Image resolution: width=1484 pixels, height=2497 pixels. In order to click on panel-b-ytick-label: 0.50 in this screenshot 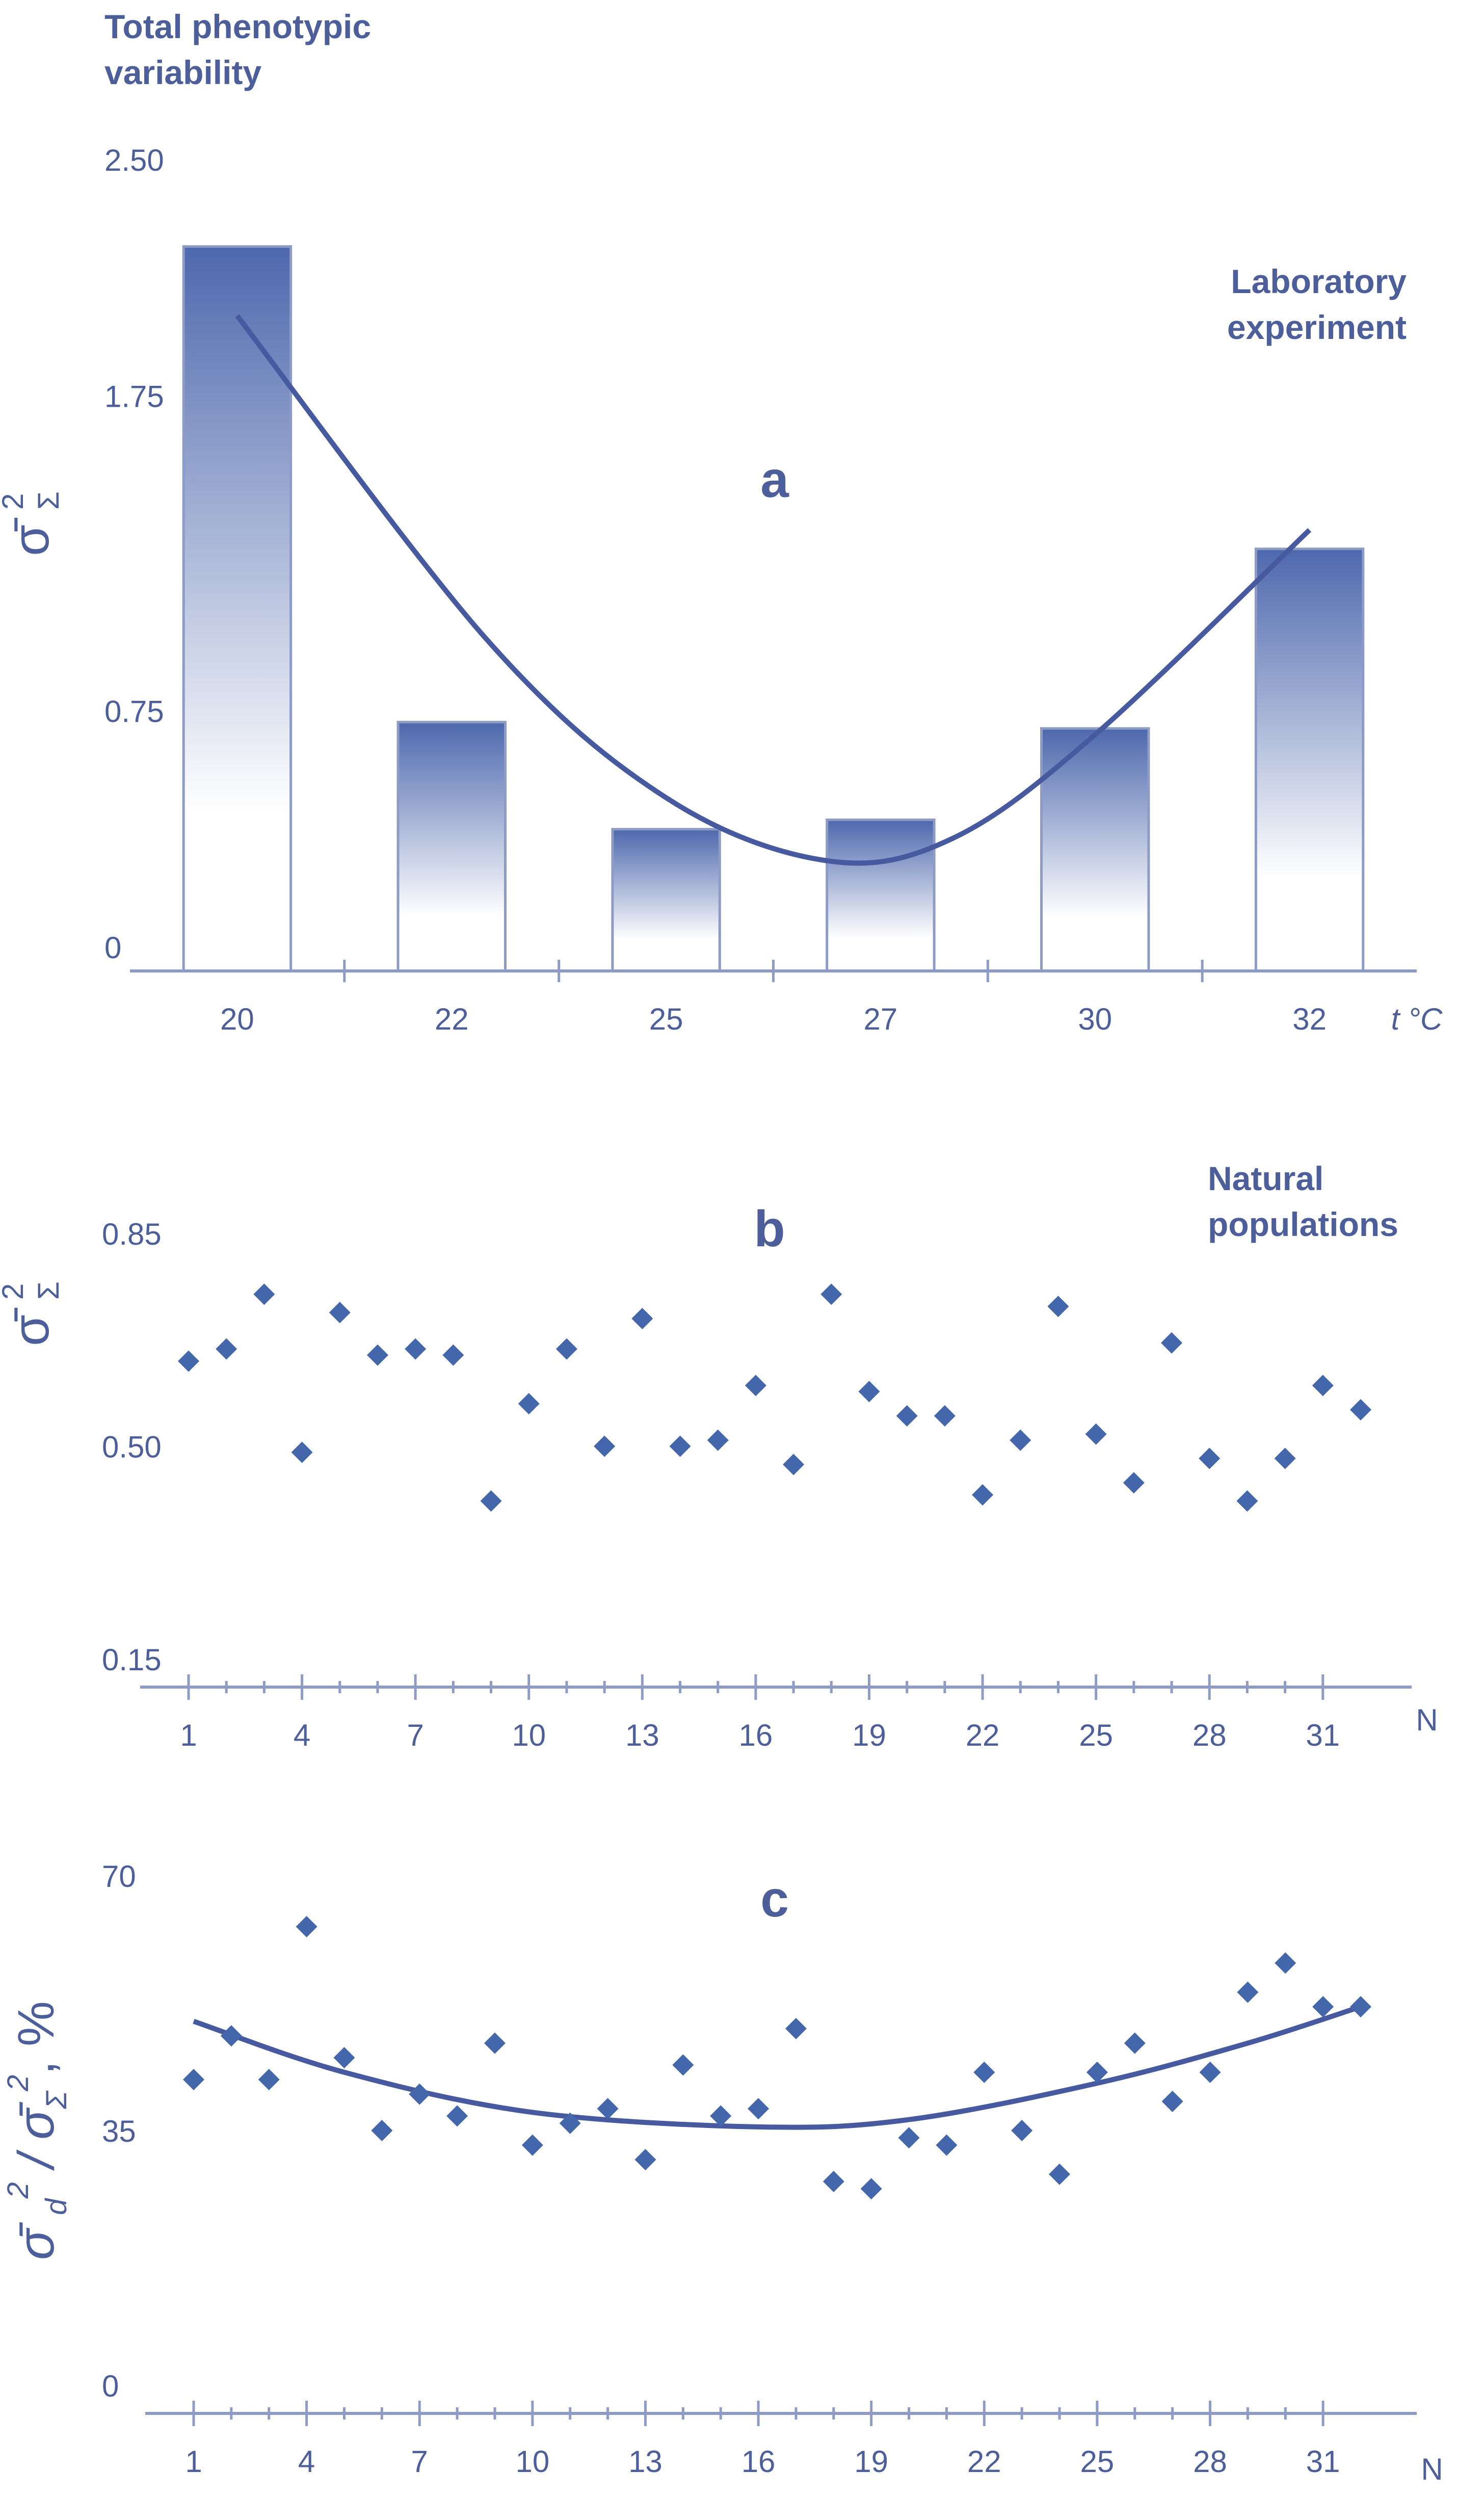, I will do `click(132, 1447)`.